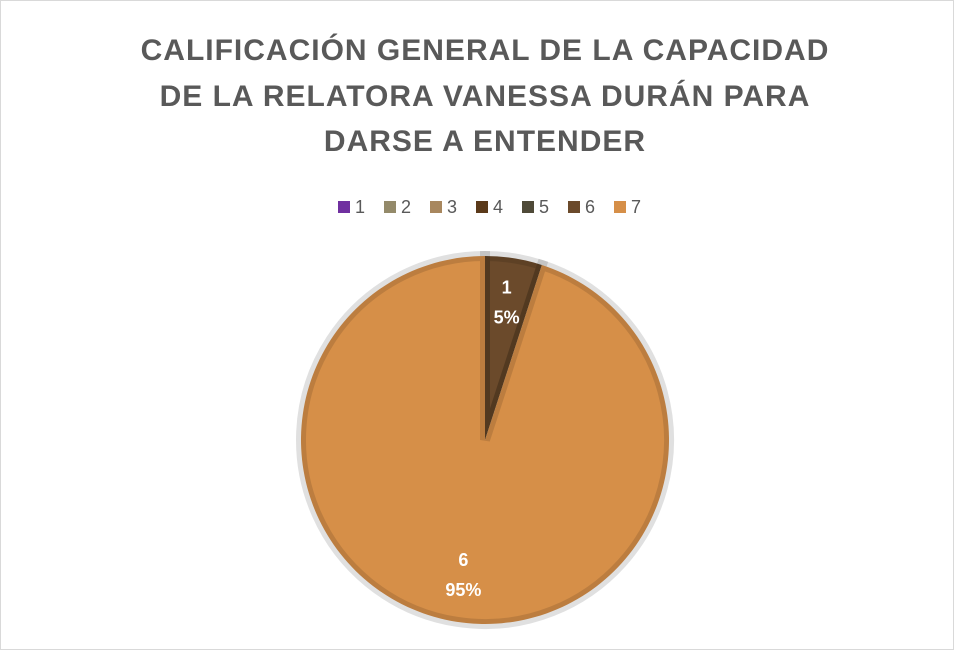 The height and width of the screenshot is (651, 955). Describe the element at coordinates (485, 50) in the screenshot. I see `chart-title: CALIFICACIÓN GENERAL DE LA CAPACIDAD` at that location.